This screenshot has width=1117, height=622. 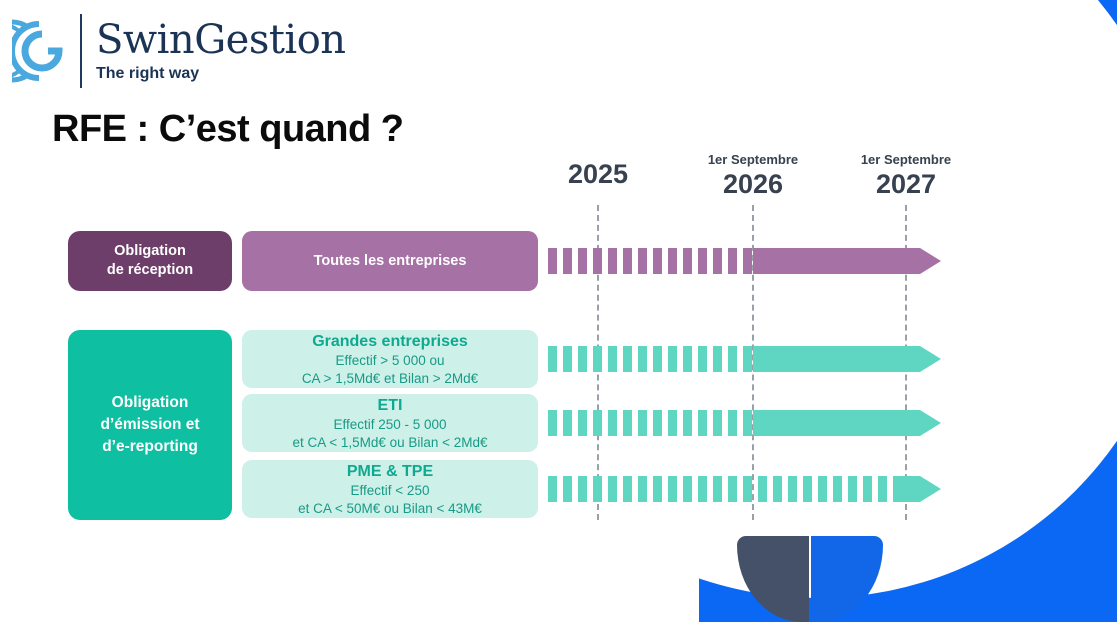 What do you see at coordinates (390, 405) in the screenshot?
I see `segment-eti-title: ETI` at bounding box center [390, 405].